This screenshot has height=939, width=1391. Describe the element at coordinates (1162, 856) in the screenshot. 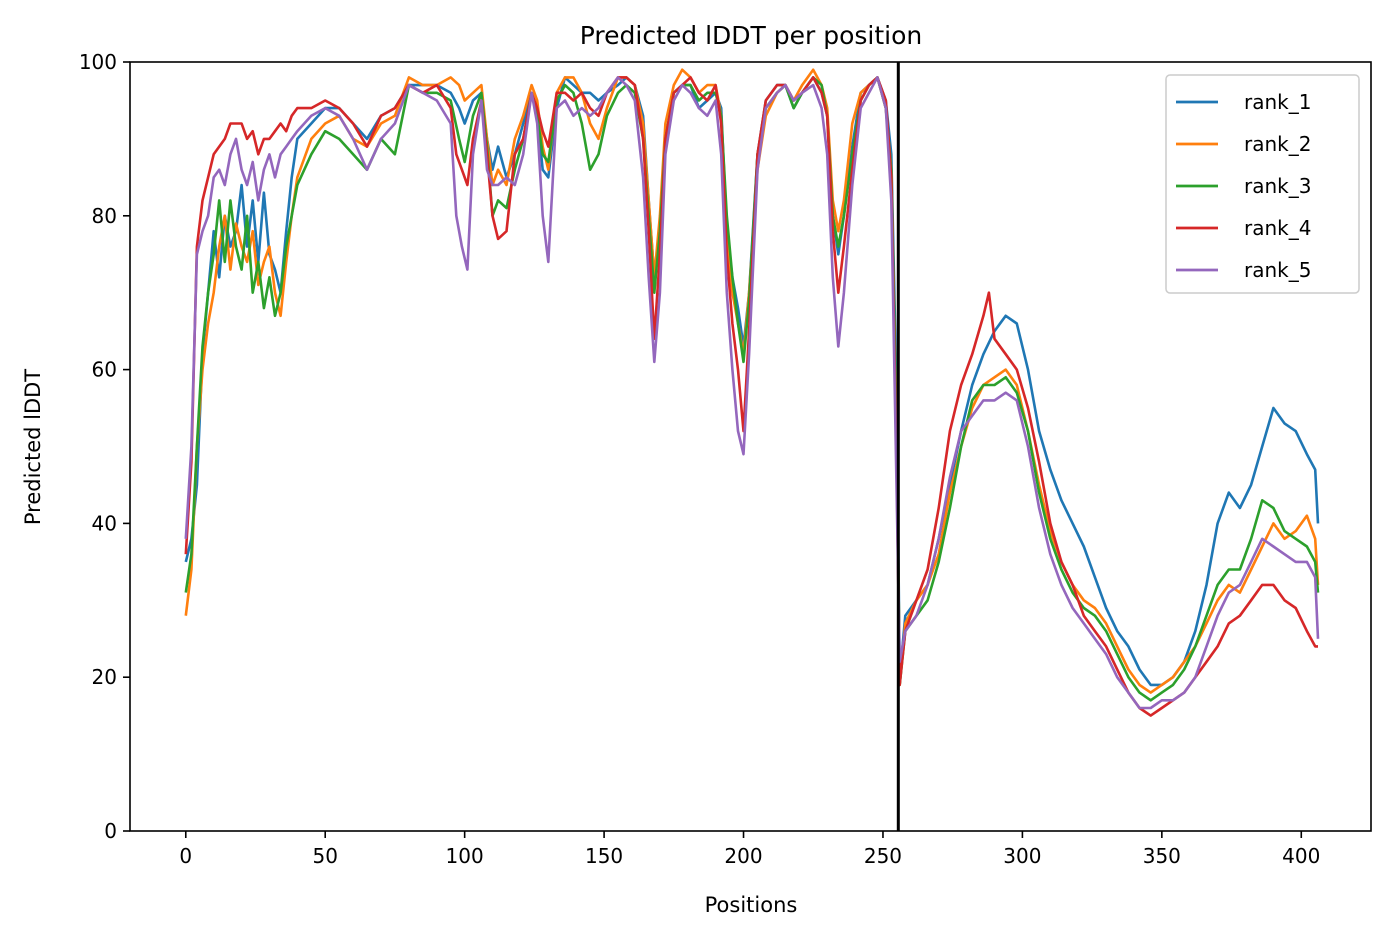

I see `x-tick-label: 350` at that location.